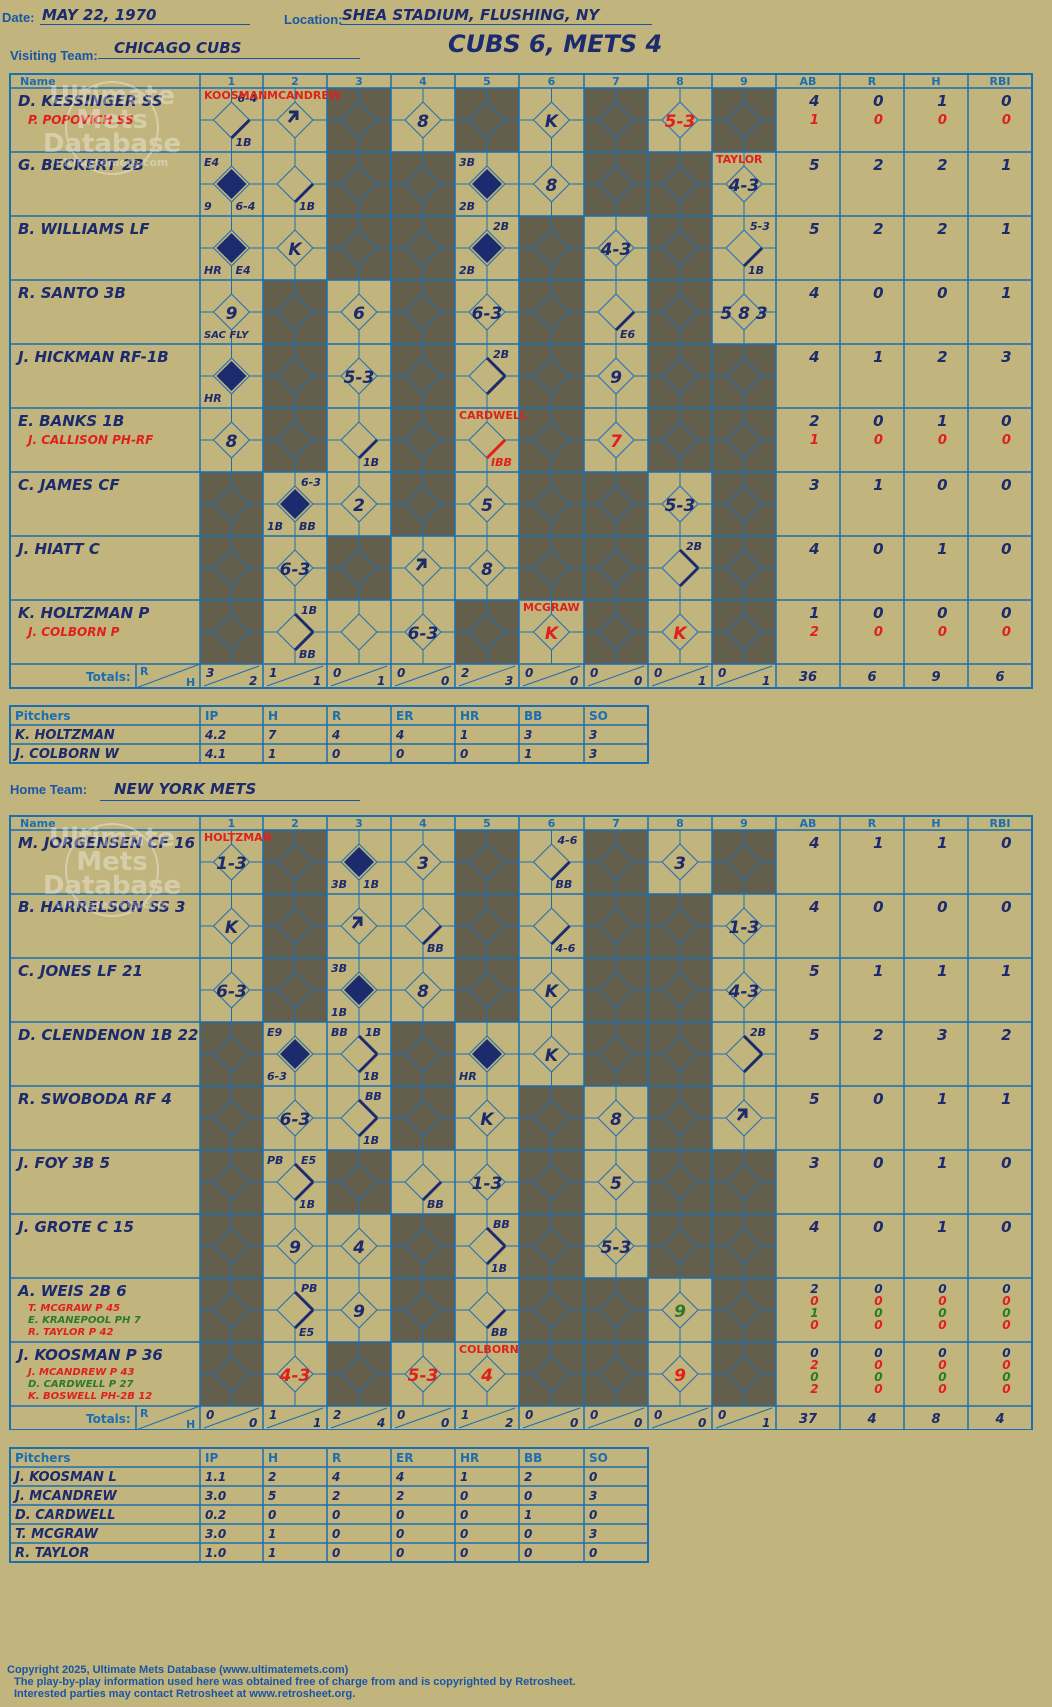  I want to click on pitch-border, so click(329, 734).